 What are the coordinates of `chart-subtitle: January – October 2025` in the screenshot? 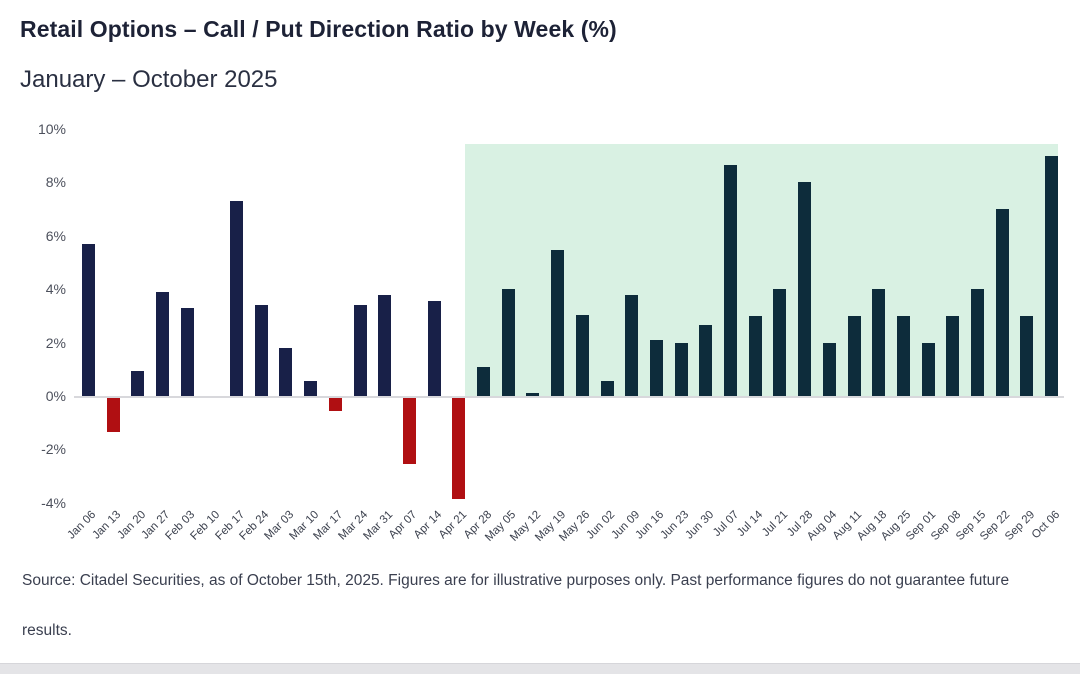 It's located at (149, 79).